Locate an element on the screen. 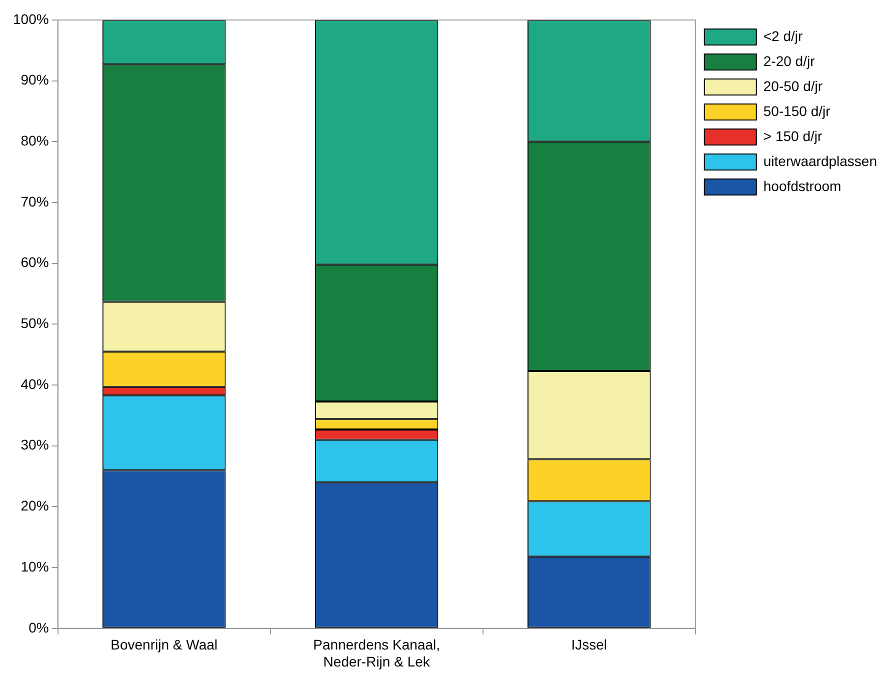 Image resolution: width=891 pixels, height=678 pixels. legend-label: hoofdstroom is located at coordinates (802, 186).